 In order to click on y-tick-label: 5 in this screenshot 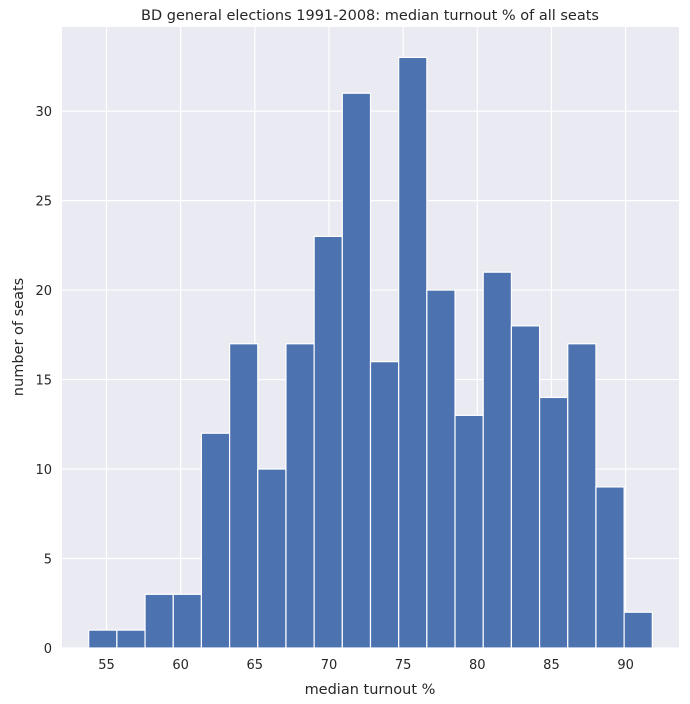, I will do `click(48, 560)`.